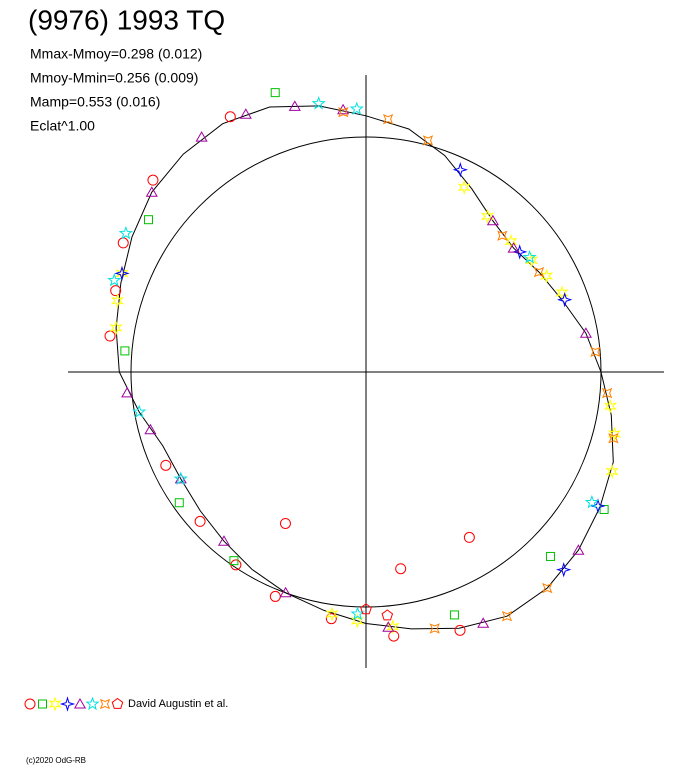  Describe the element at coordinates (178, 704) in the screenshot. I see `legend-text: David Augustin et al.` at that location.